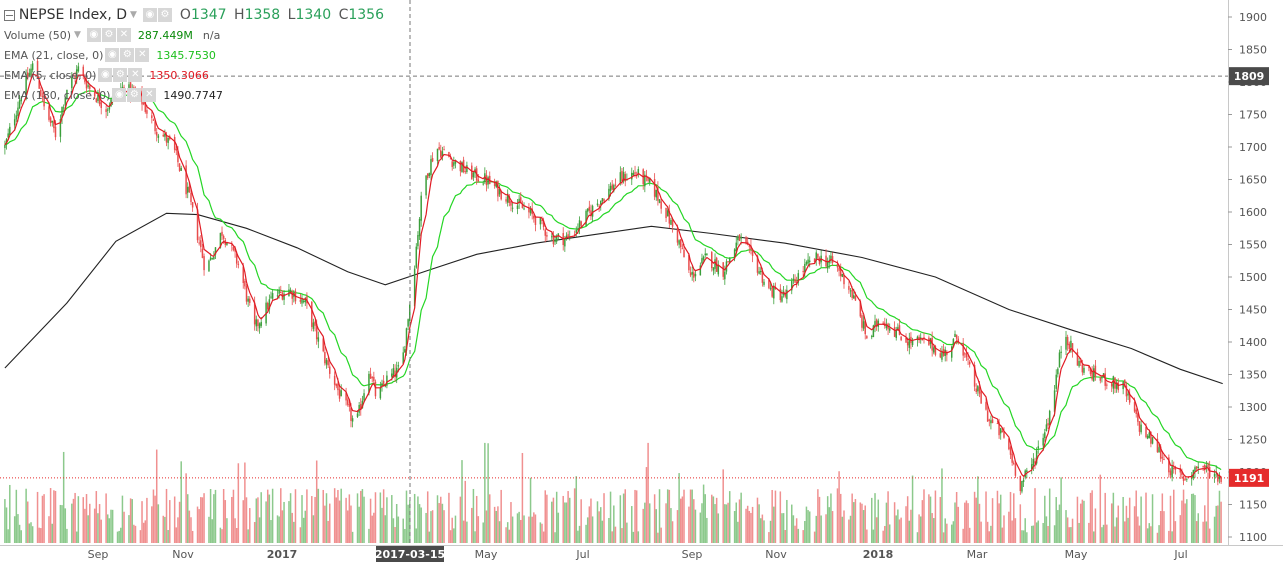 This screenshot has width=1283, height=563. What do you see at coordinates (50, 75) in the screenshot?
I see `indicator-label: EMA (5, close, 0)` at bounding box center [50, 75].